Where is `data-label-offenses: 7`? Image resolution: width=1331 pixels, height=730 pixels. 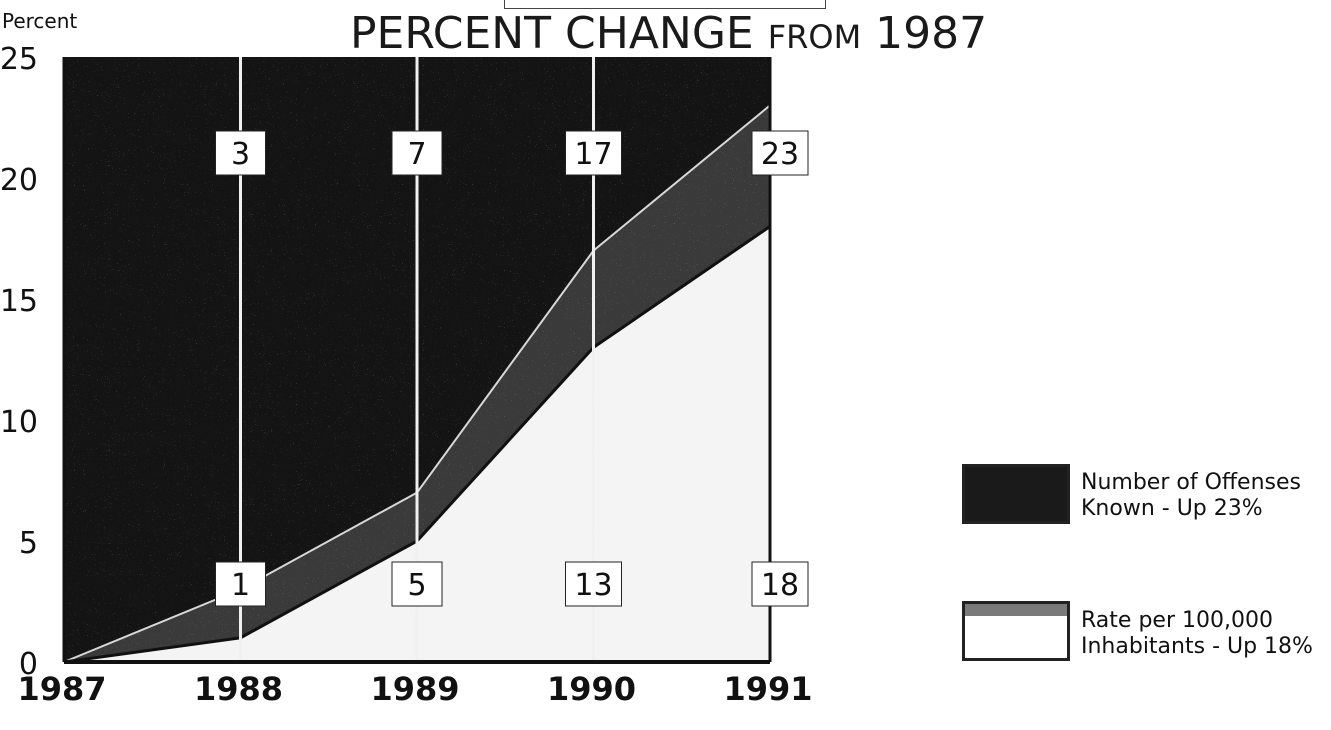 data-label-offenses: 7 is located at coordinates (416, 154).